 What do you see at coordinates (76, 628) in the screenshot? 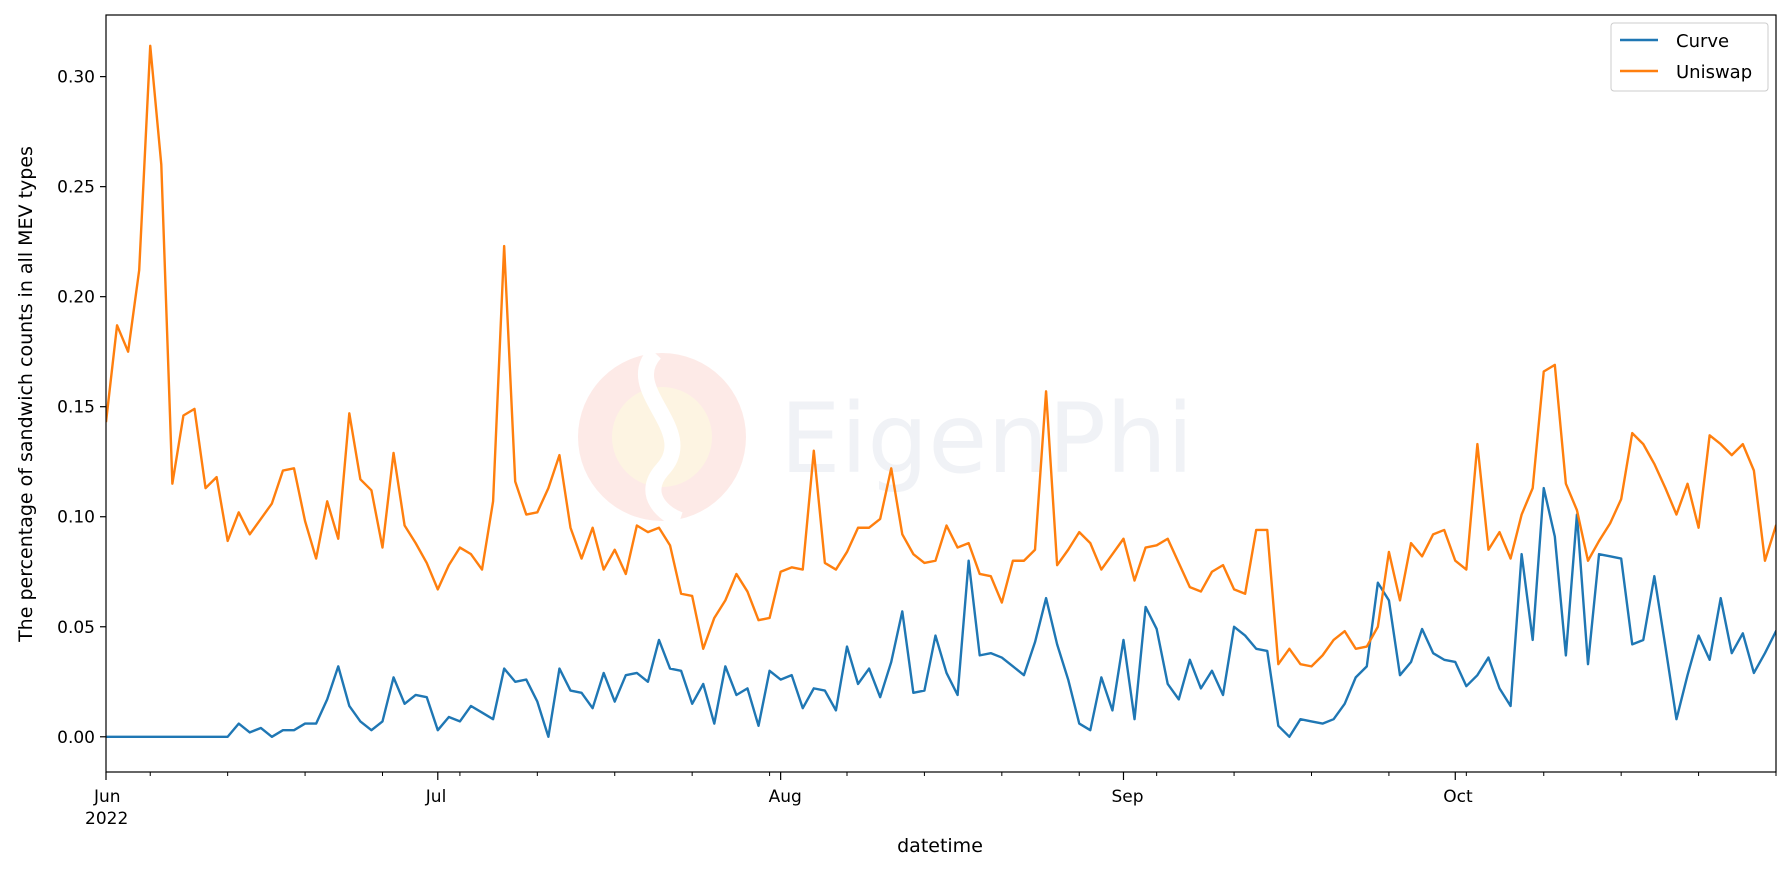
I see `y-tick-label: 0.05` at bounding box center [76, 628].